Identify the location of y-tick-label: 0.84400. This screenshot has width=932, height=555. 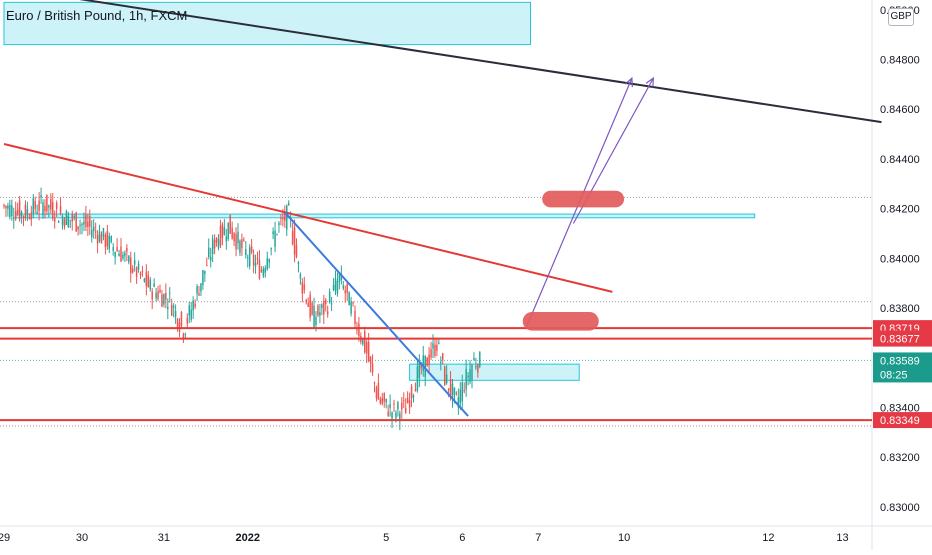
(900, 160).